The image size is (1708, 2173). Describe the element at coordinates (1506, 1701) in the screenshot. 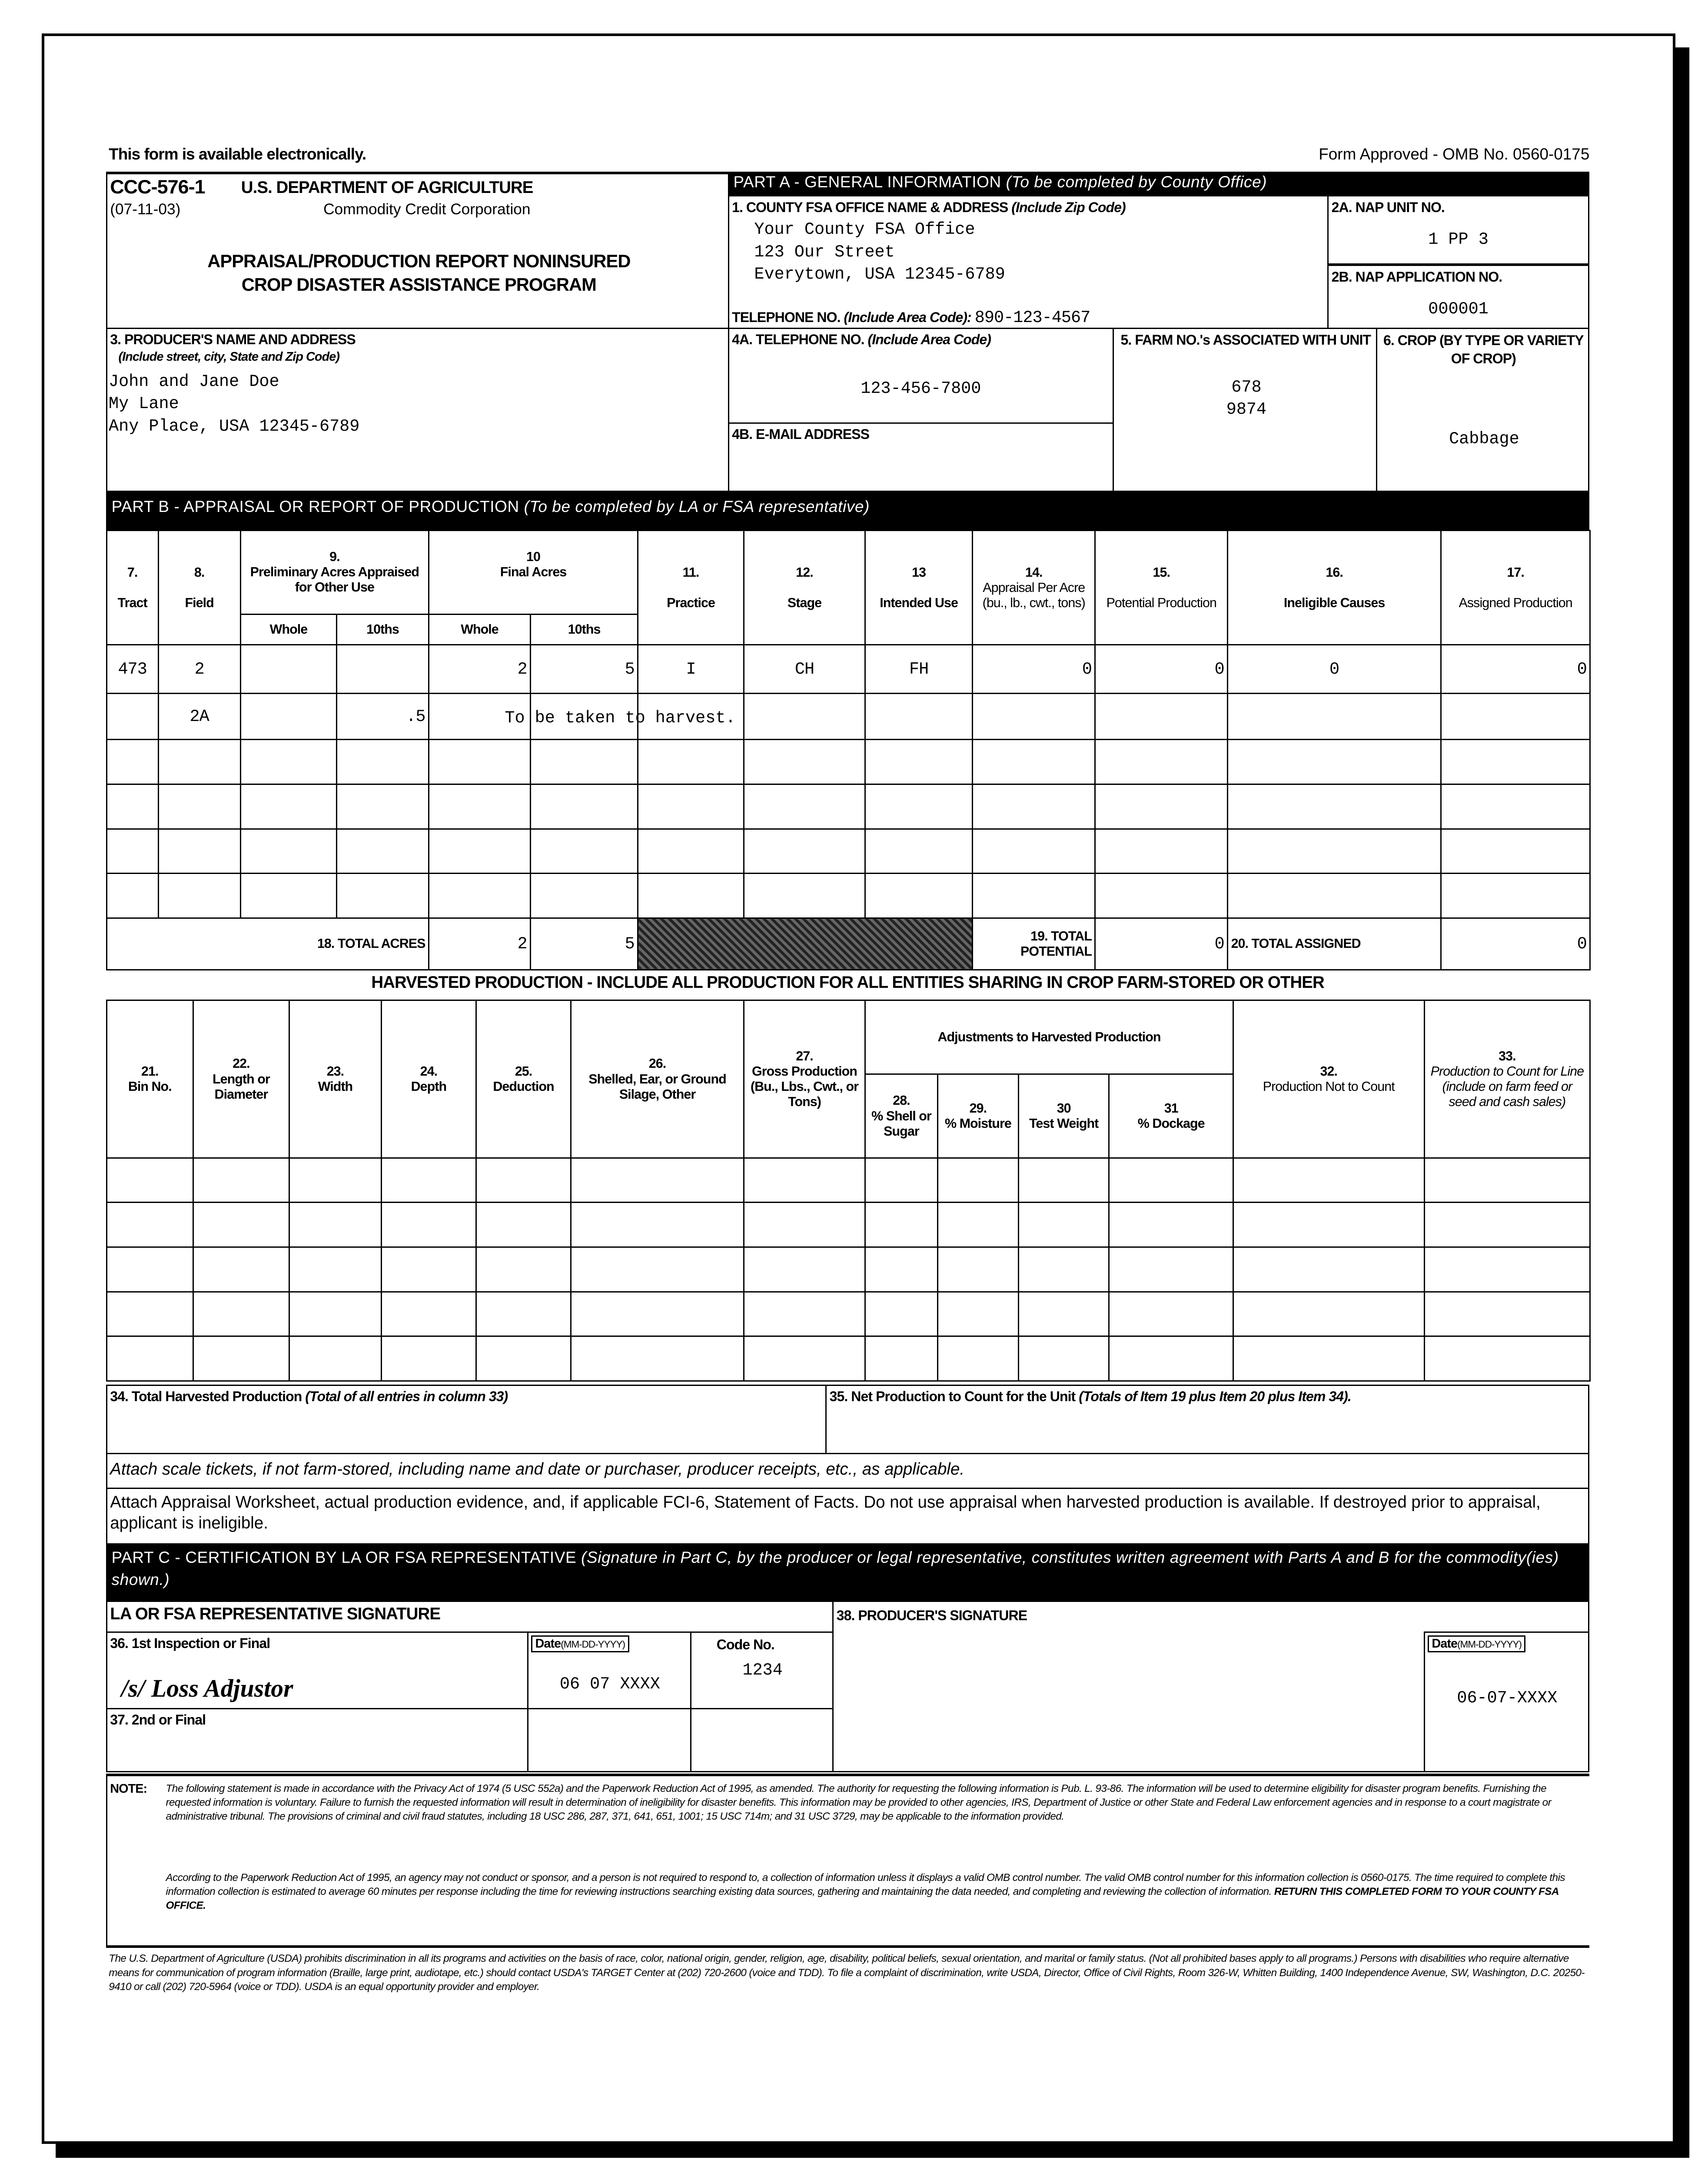

I see `producer-date-box: Date(MM-DD-YYYY) 06-07-XXXX` at that location.